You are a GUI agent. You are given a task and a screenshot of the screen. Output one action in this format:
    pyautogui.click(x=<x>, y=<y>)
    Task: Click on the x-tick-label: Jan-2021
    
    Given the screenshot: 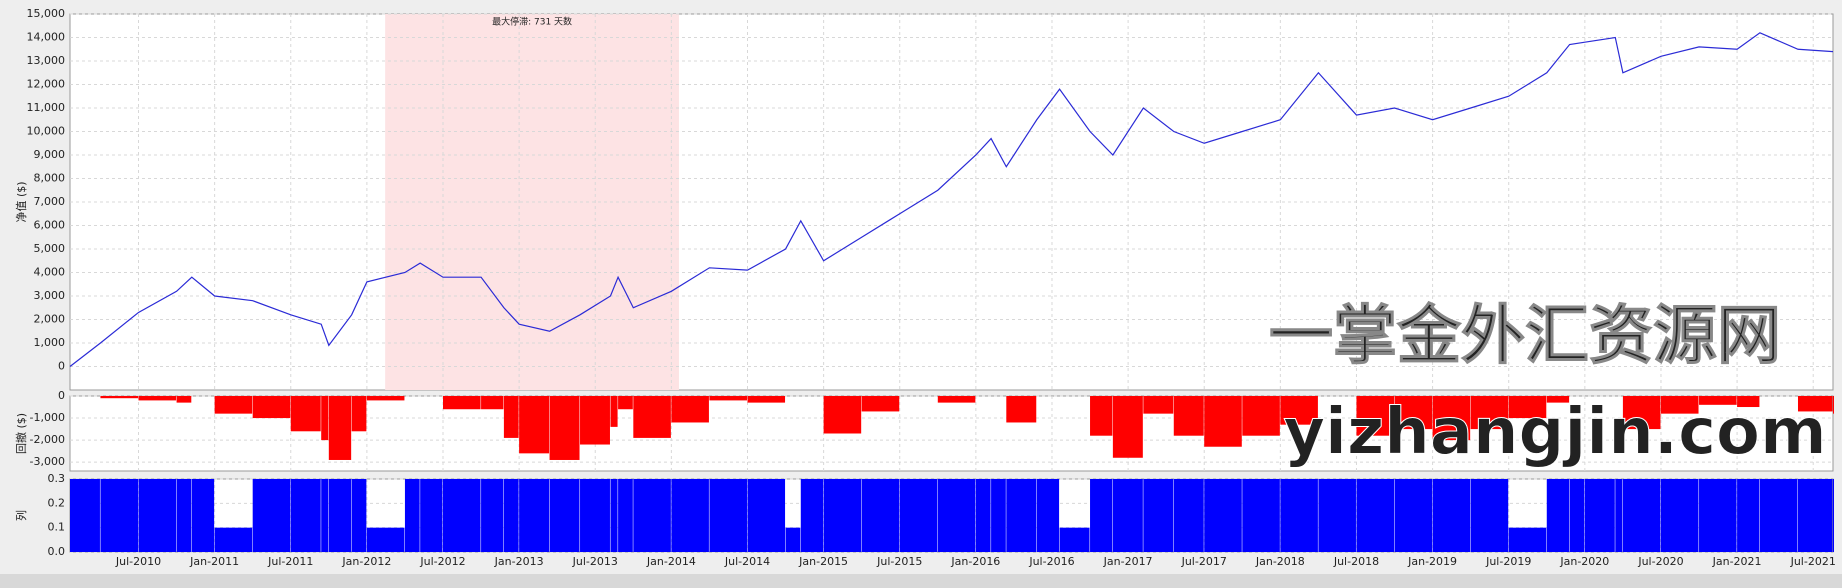 What is the action you would take?
    pyautogui.click(x=1737, y=561)
    